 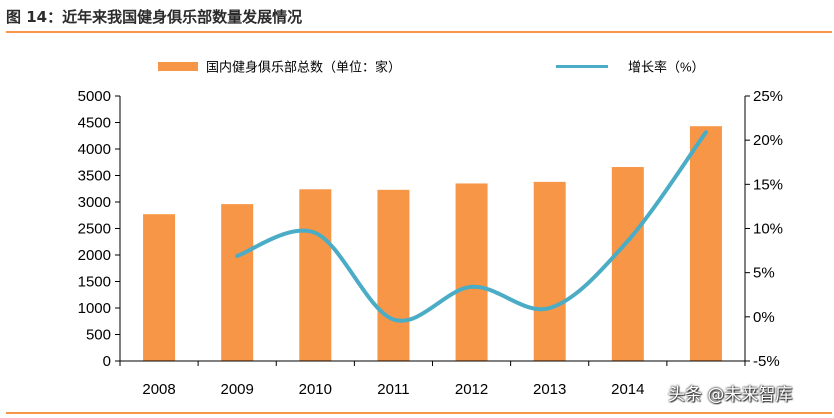 I want to click on y-left-tick-label: 1500, so click(x=94, y=282).